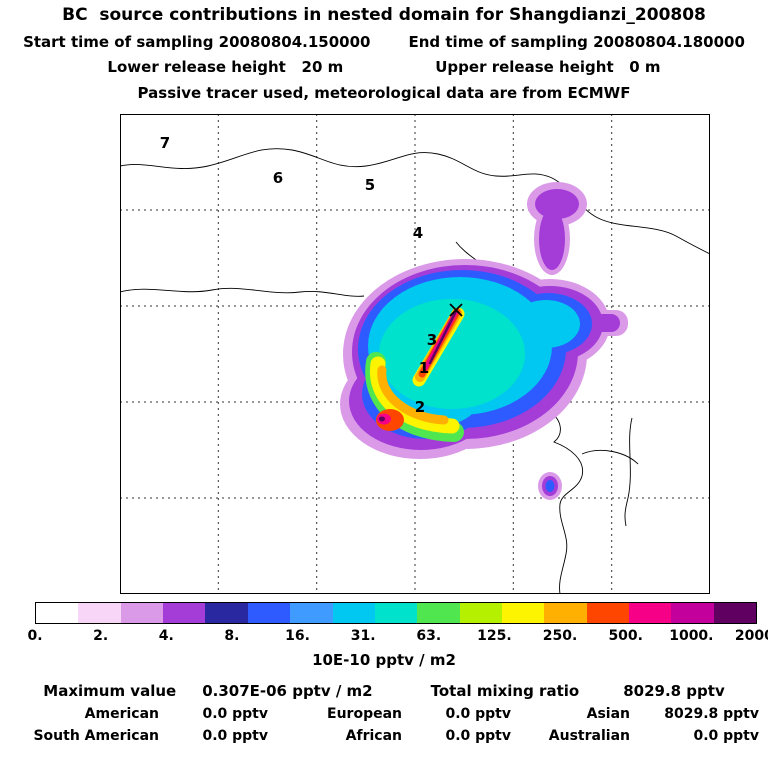 The height and width of the screenshot is (768, 768). What do you see at coordinates (121, 714) in the screenshot?
I see `continent-label-american: American` at bounding box center [121, 714].